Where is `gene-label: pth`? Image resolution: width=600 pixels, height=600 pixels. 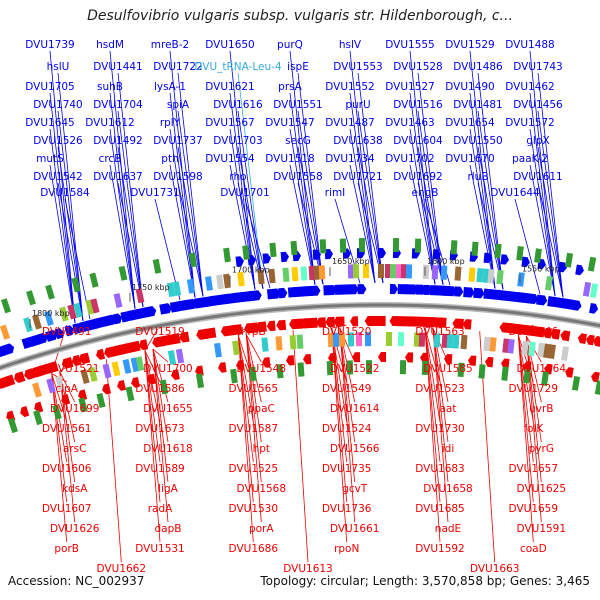
gene-label: pth is located at coordinates (169, 159).